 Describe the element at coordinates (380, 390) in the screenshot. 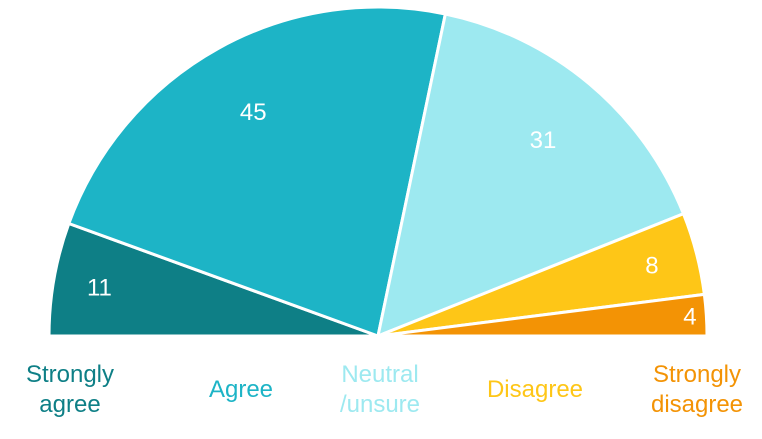

I see `category-label-neutral-unsure: Neutral/unsure` at that location.